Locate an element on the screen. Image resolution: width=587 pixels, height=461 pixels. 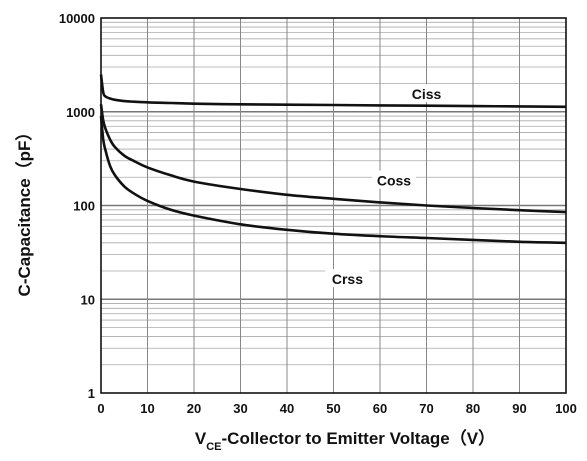
y-tick-label: 10 is located at coordinates (88, 299).